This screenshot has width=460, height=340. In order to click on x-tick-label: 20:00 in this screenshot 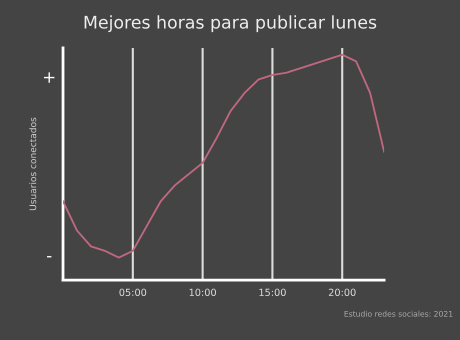, I will do `click(342, 292)`.